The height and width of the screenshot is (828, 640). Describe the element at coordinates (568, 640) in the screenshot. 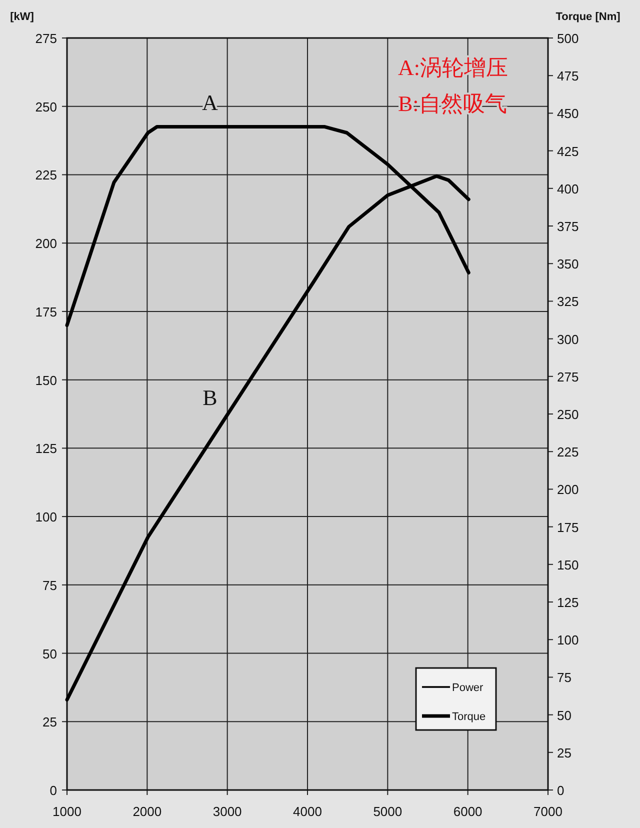

I see `y2-tick-label: 100` at that location.